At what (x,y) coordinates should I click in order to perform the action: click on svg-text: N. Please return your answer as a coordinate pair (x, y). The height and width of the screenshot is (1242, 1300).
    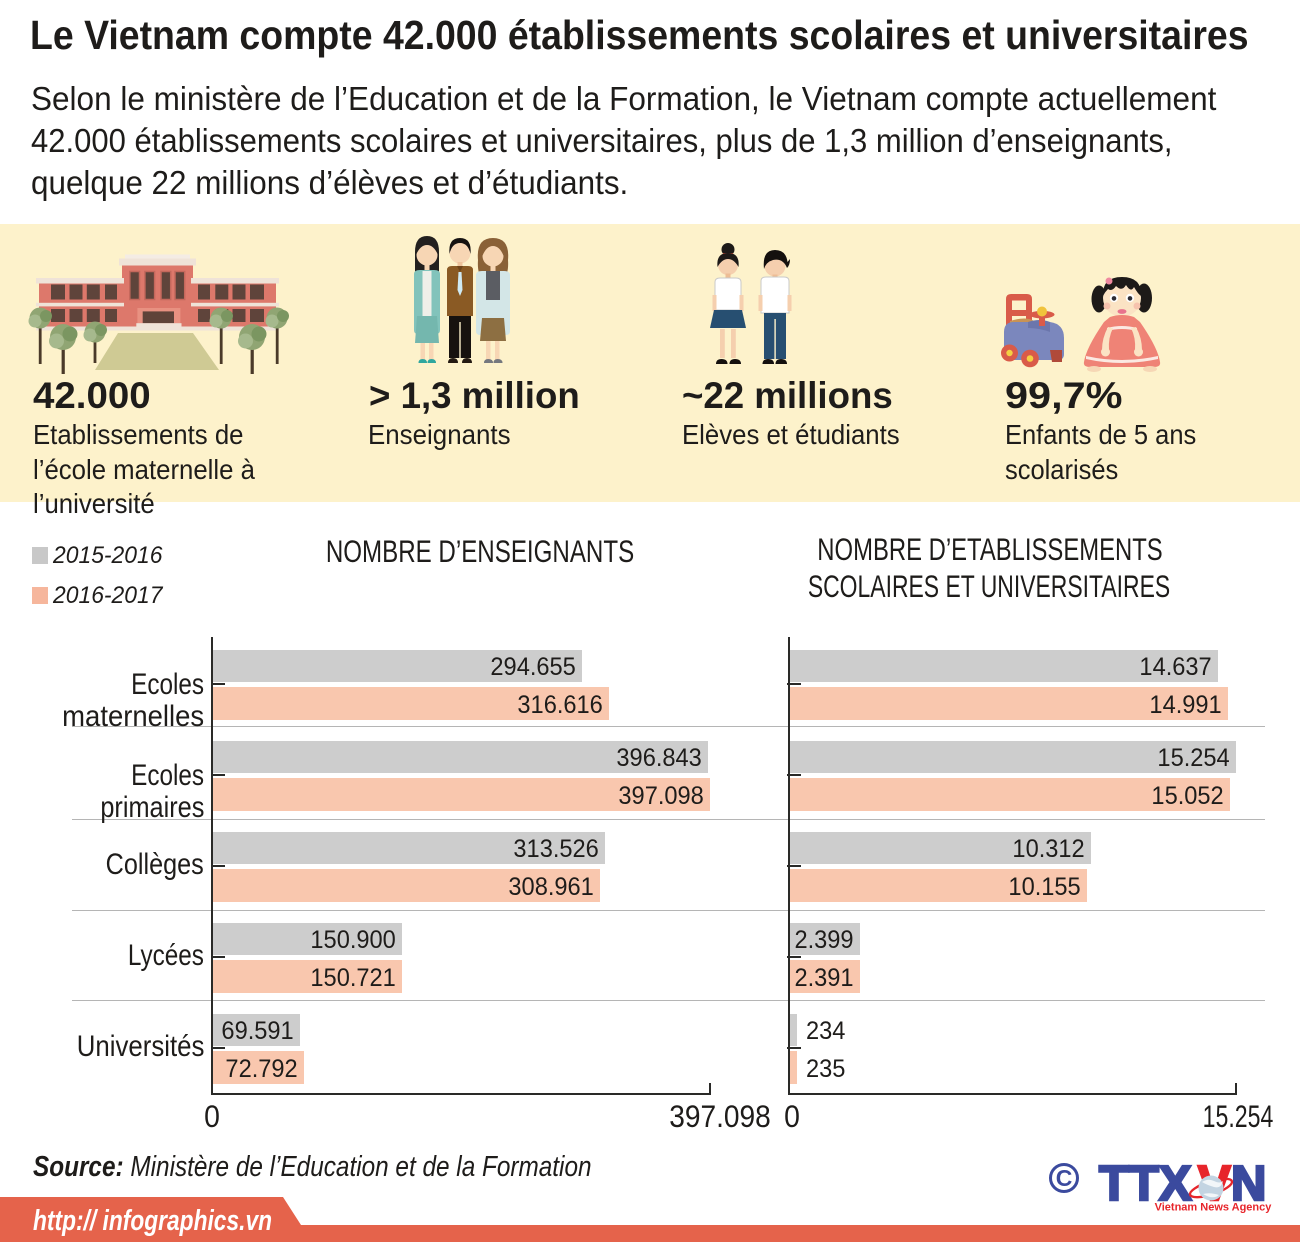
    Looking at the image, I should click on (1248, 1184).